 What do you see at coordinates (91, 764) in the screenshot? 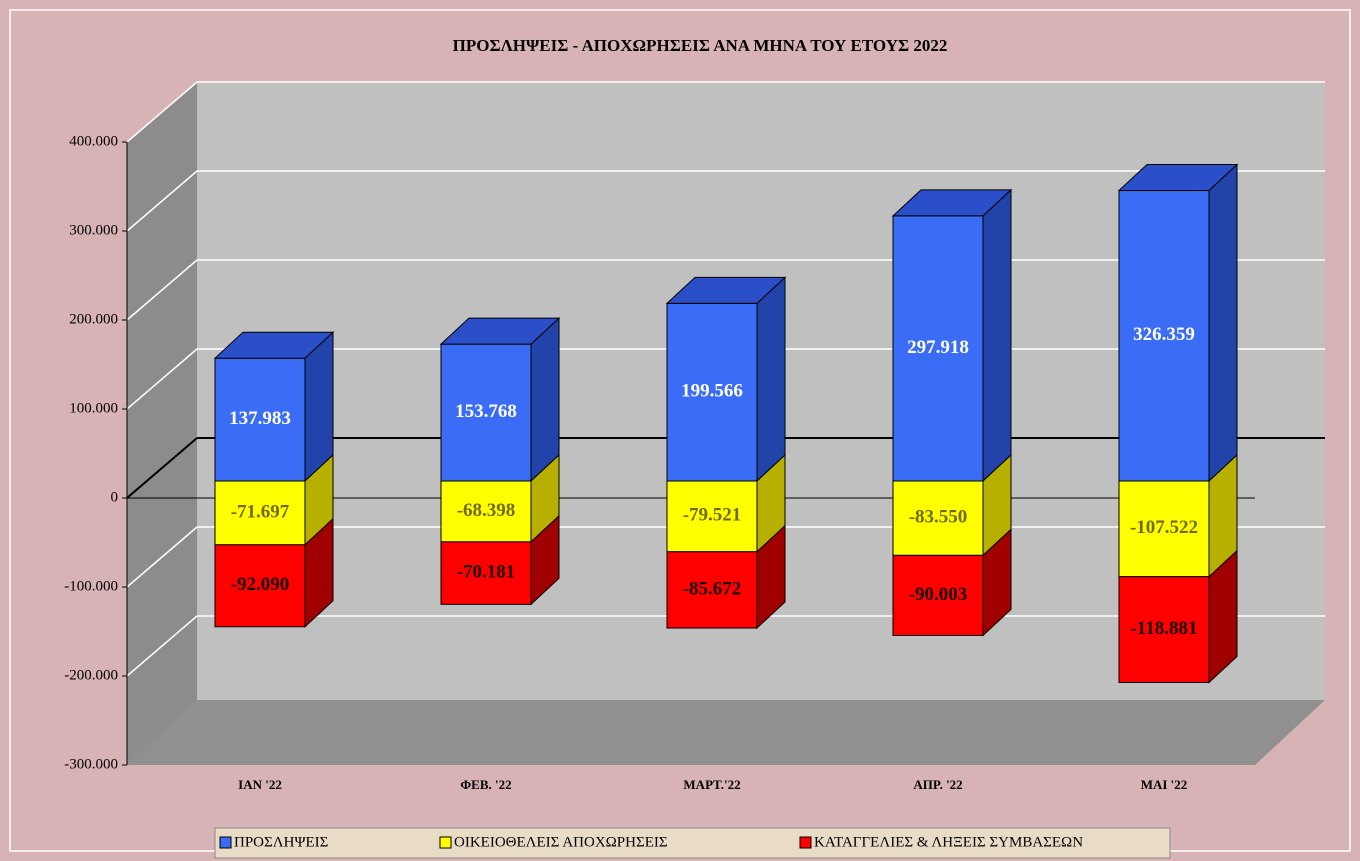
I see `y-tick-label: -300.000` at bounding box center [91, 764].